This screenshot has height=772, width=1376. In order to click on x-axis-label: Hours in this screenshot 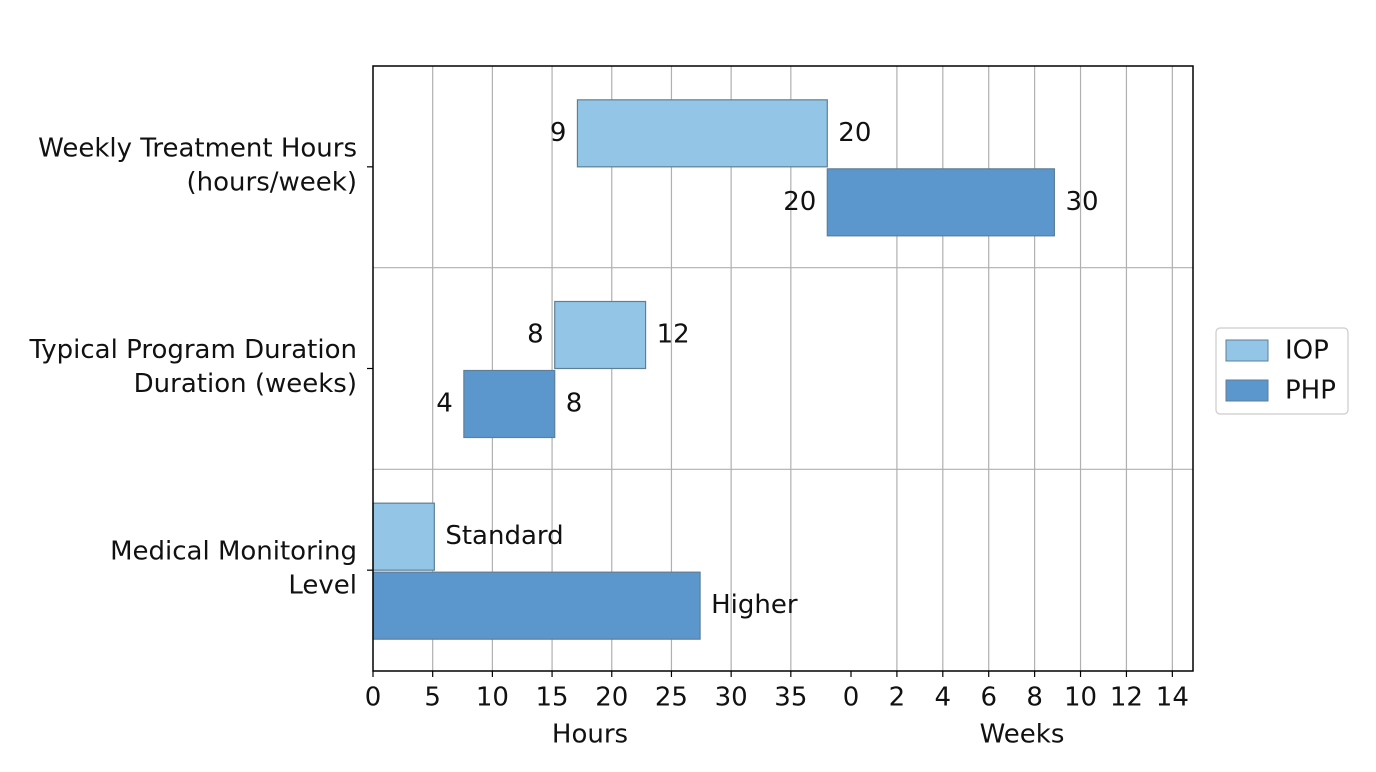, I will do `click(590, 735)`.